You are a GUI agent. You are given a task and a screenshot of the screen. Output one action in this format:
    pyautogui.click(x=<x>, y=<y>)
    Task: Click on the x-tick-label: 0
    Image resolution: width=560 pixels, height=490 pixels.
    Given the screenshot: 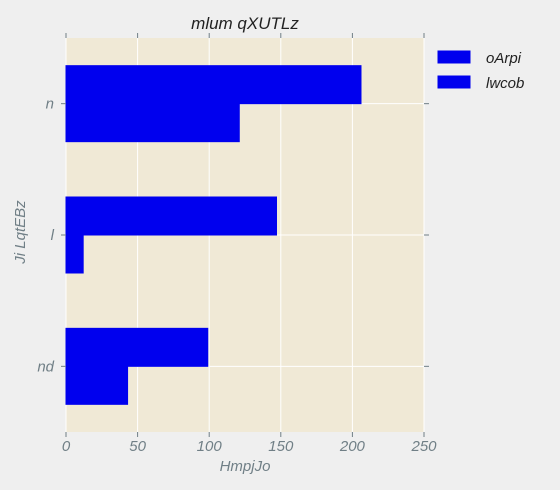 What is the action you would take?
    pyautogui.click(x=66, y=446)
    